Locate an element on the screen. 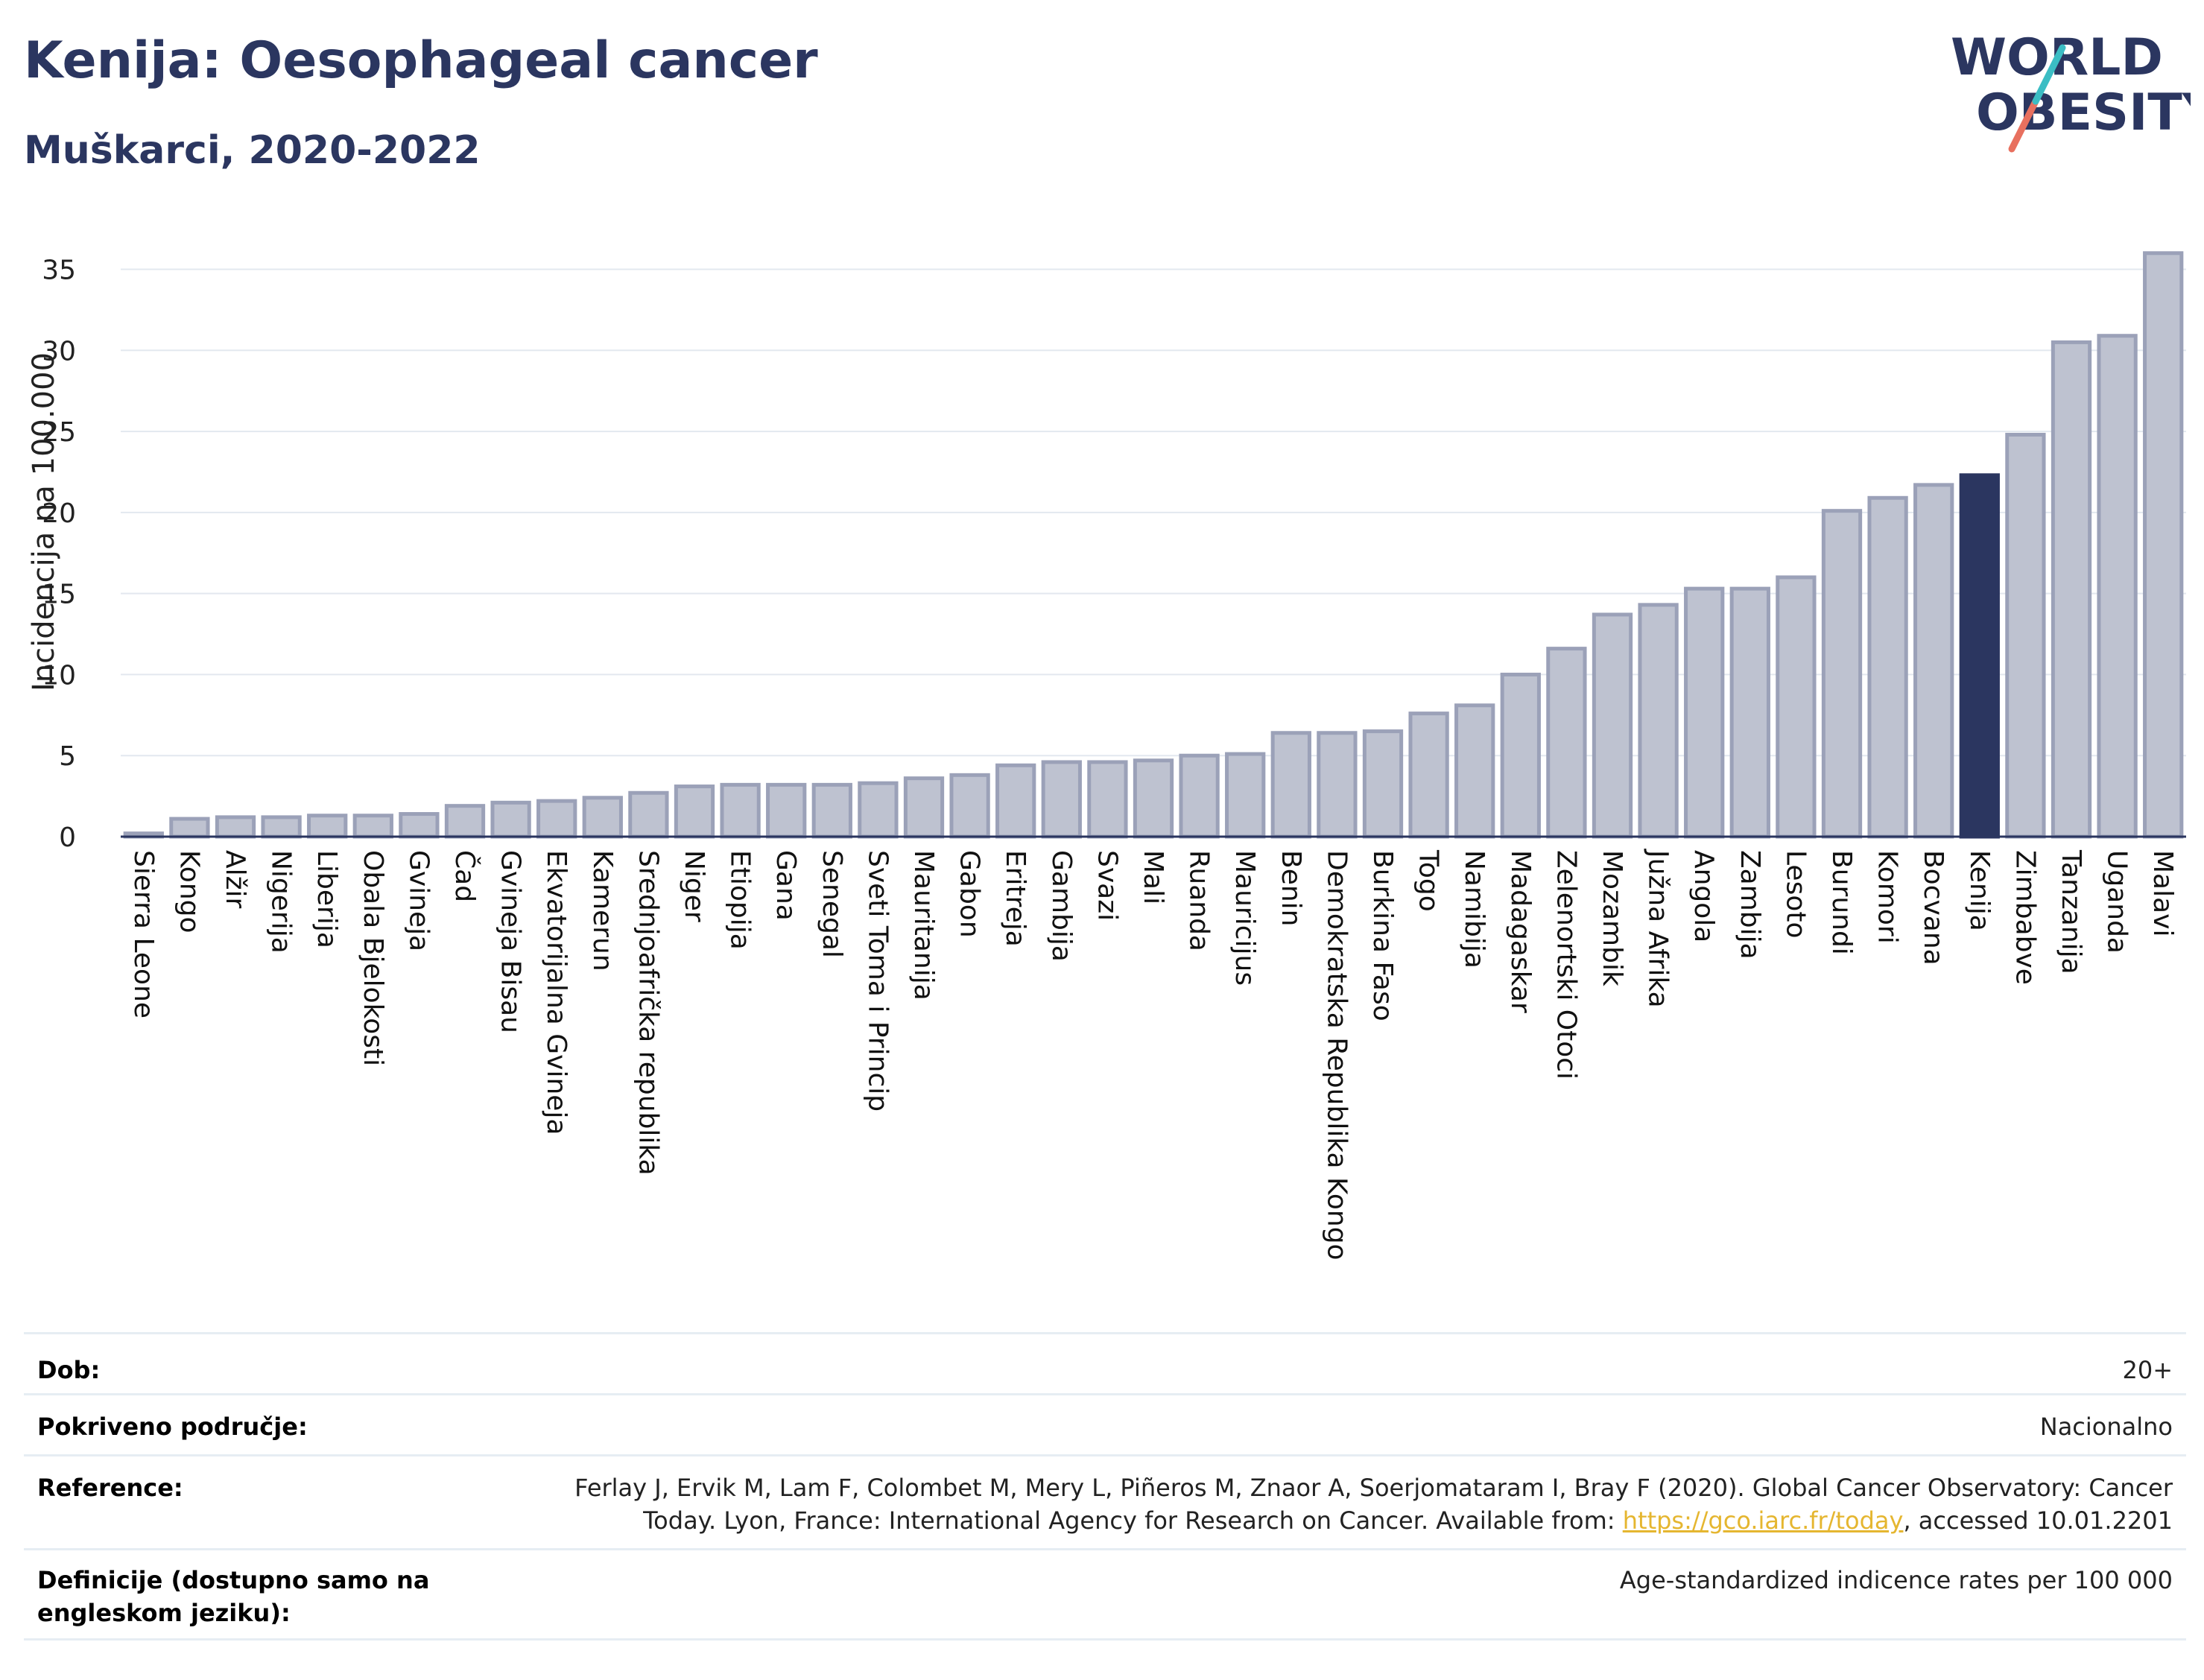  bar-mozambik is located at coordinates (1612, 725).